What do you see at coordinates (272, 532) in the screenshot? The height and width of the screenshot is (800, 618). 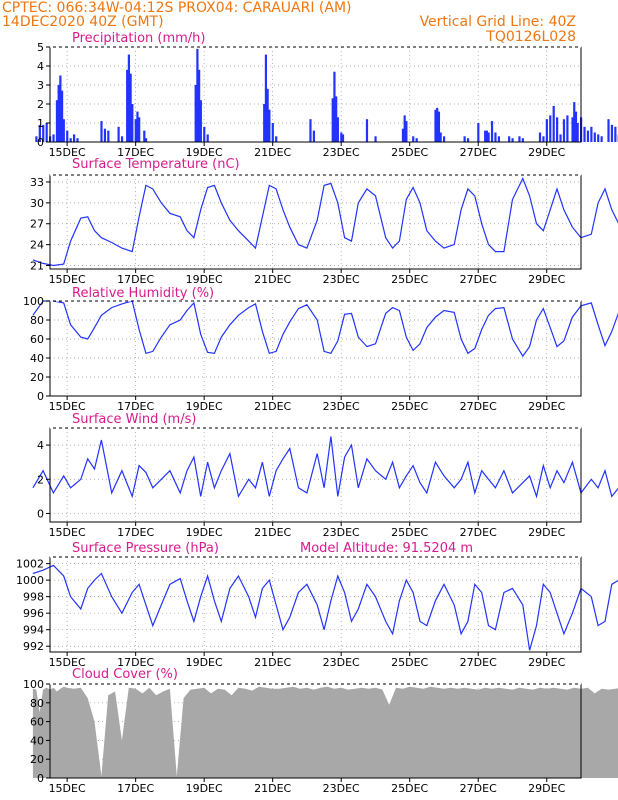 I see `wind-xtick-label: 21DEC` at bounding box center [272, 532].